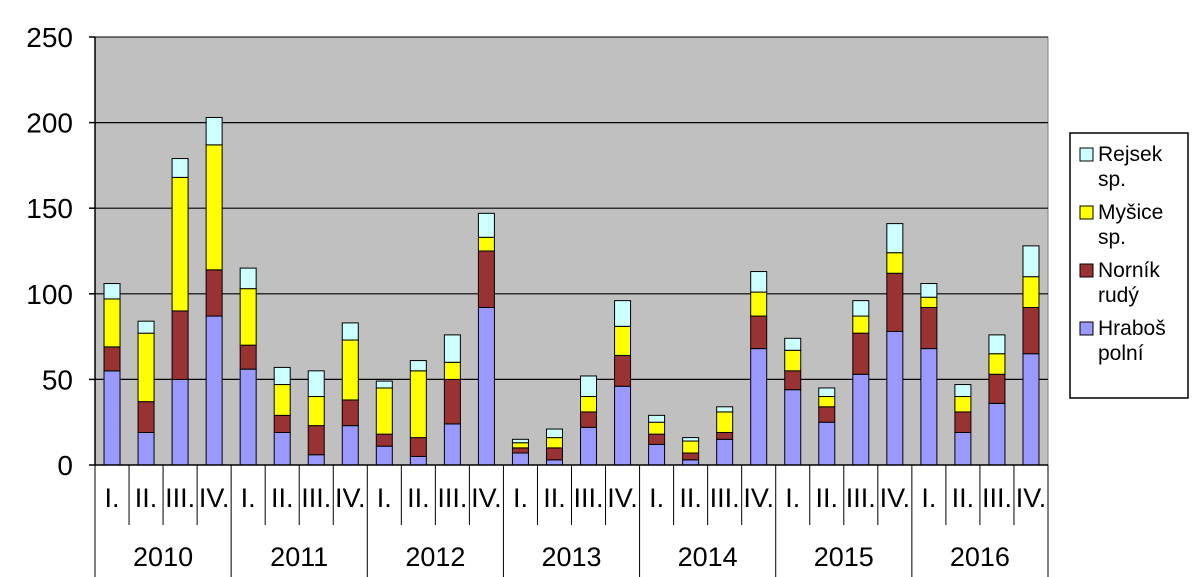 This screenshot has height=577, width=1194. Describe the element at coordinates (571, 557) in the screenshot. I see `year-label: 2013` at that location.